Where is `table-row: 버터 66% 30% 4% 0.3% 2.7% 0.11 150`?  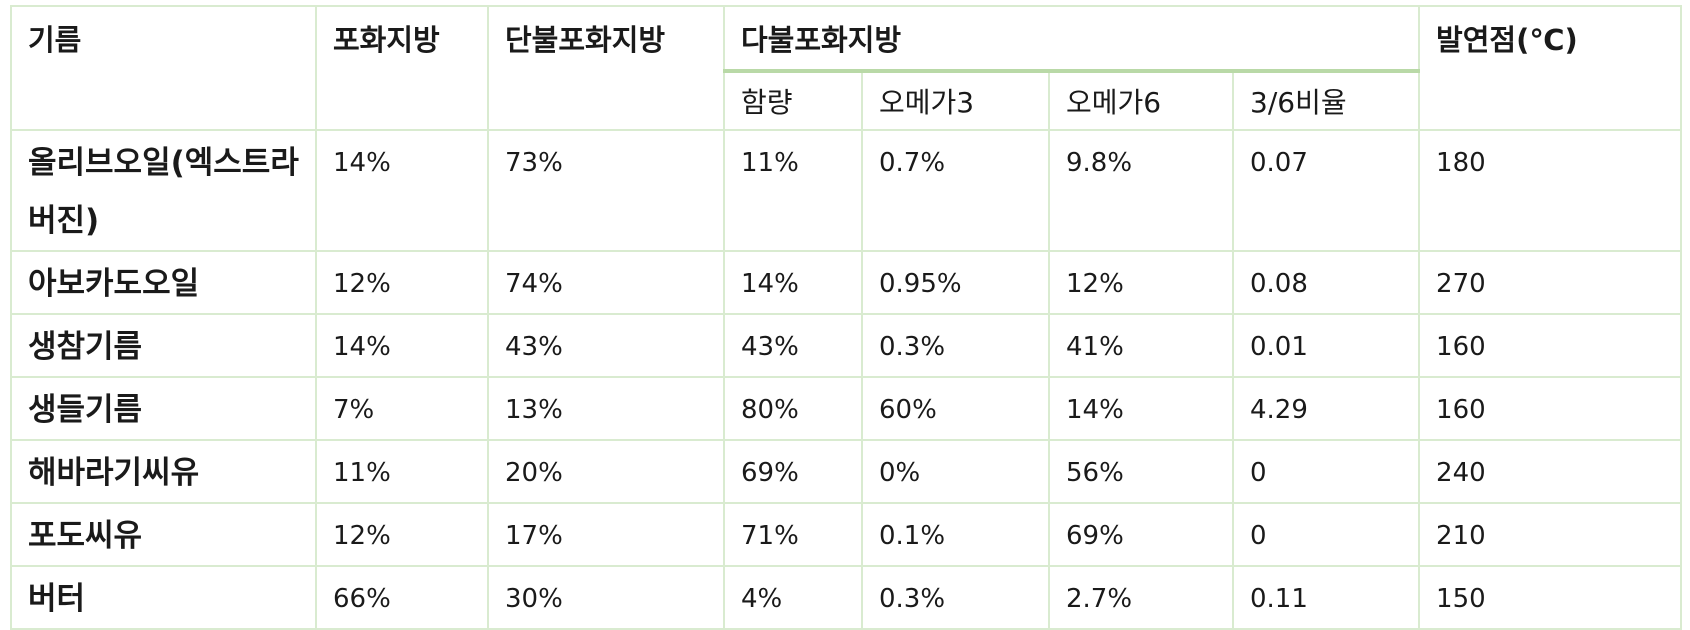 table-row: 버터 66% 30% 4% 0.3% 2.7% 0.11 150 is located at coordinates (846, 597).